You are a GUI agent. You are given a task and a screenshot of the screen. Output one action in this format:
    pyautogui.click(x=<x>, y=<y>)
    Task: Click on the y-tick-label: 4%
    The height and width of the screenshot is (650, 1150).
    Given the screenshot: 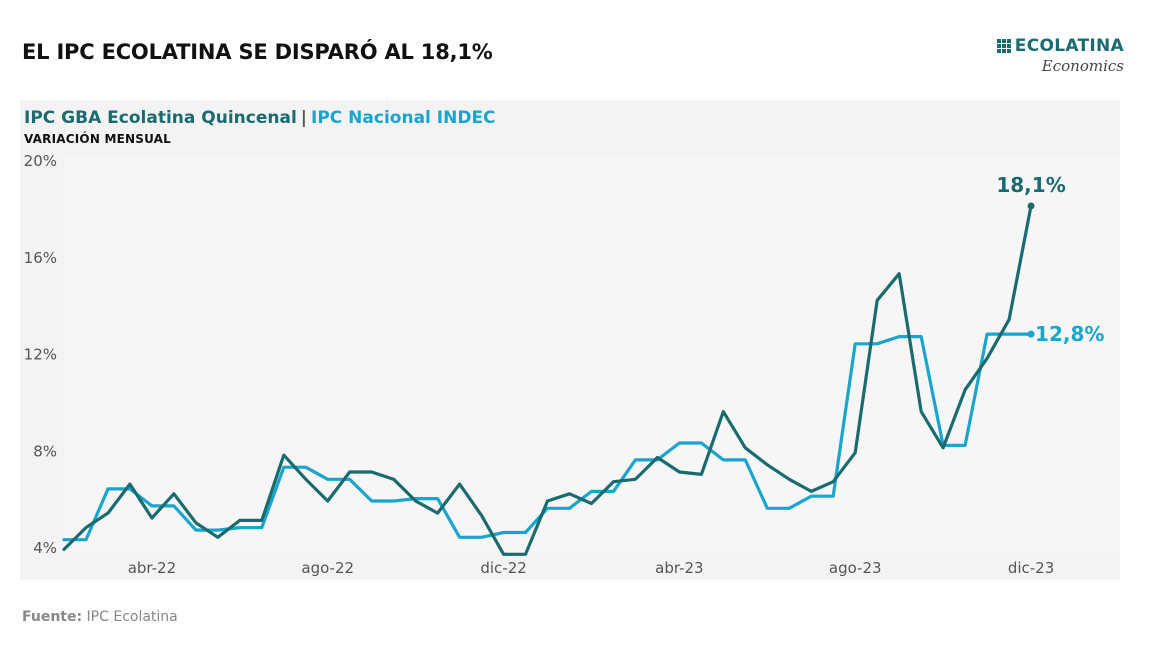 What is the action you would take?
    pyautogui.click(x=45, y=548)
    